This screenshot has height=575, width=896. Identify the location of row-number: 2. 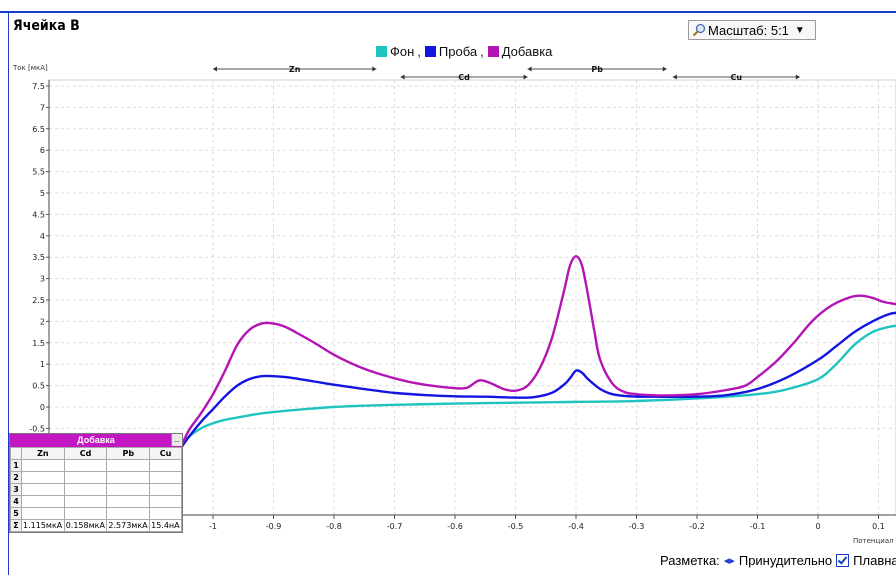
(16, 477).